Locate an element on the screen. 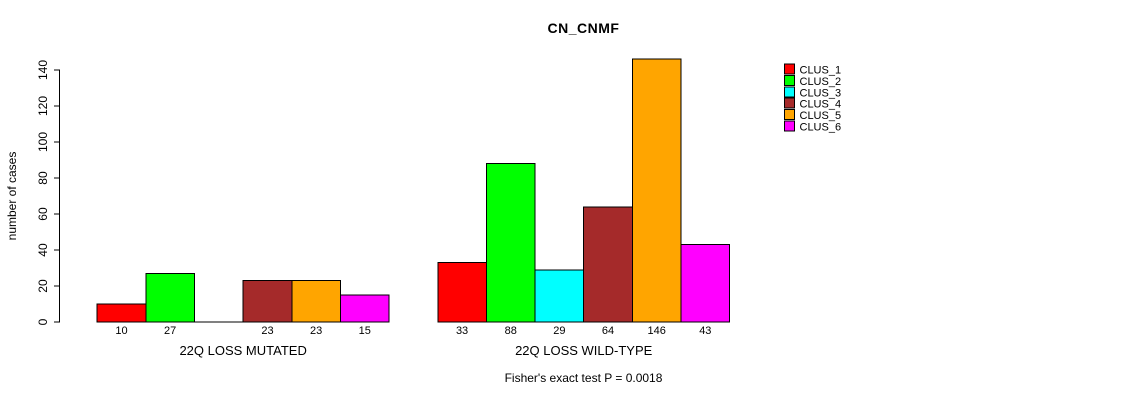 This screenshot has height=400, width=1140. bar-clus_5-group2 is located at coordinates (656, 190).